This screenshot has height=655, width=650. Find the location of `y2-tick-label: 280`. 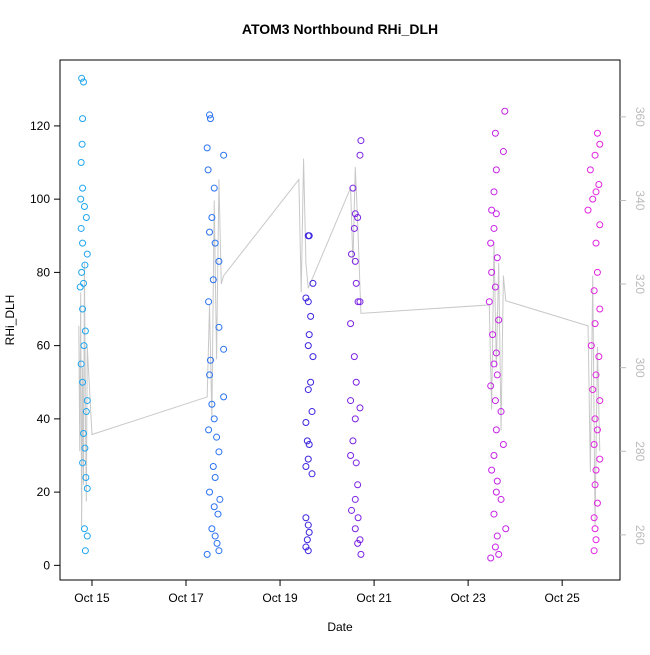

y2-tick-label: 280 is located at coordinates (640, 451).